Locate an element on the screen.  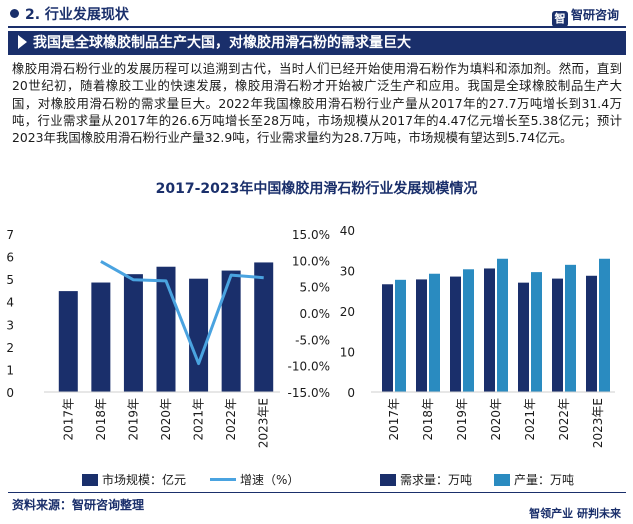
legend-item-market-size: 市场规模：亿元 is located at coordinates (134, 480).